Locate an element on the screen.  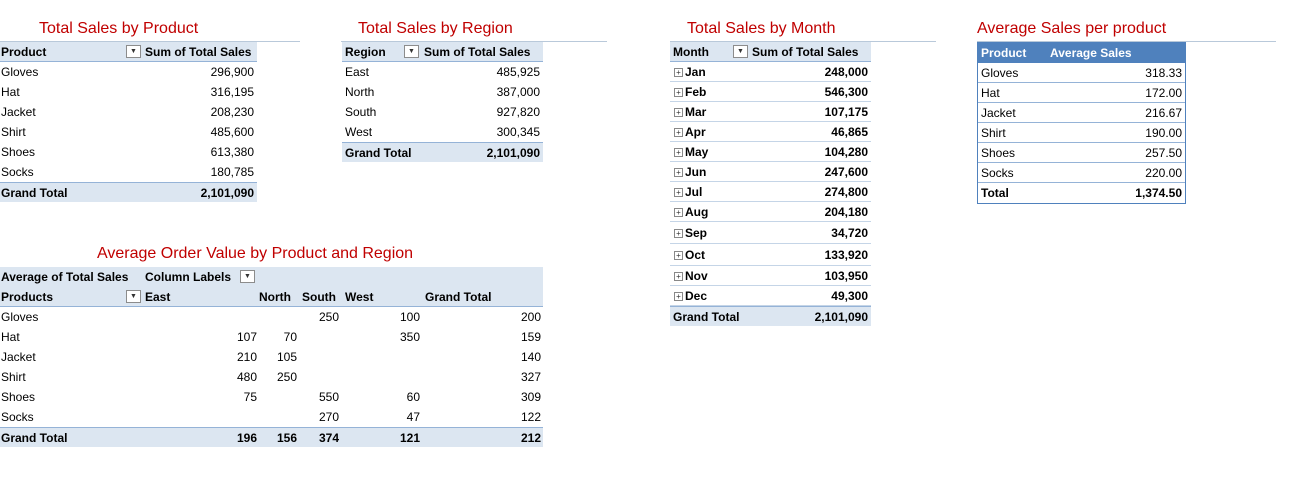
row-label-wrap: + Jul is located at coordinates (688, 192).